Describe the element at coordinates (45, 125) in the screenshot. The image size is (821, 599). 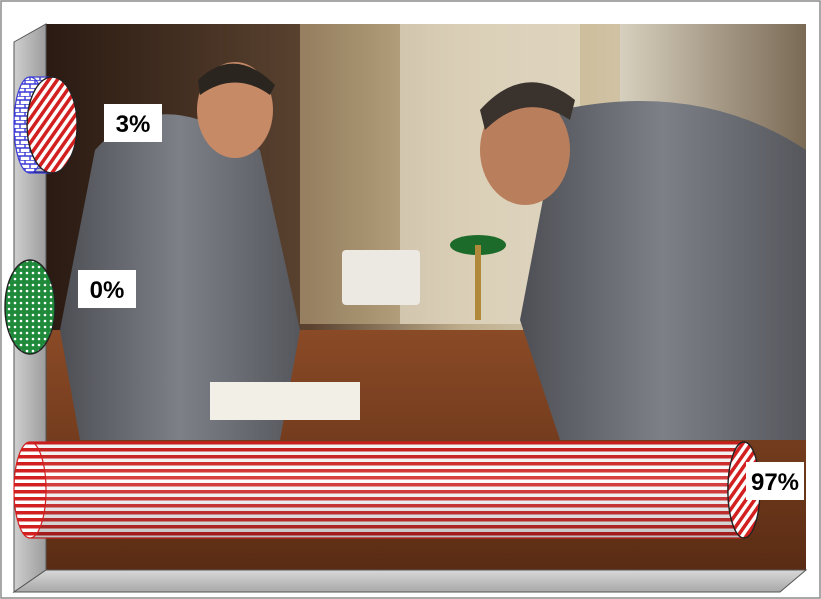
I see `bar-3-percent` at that location.